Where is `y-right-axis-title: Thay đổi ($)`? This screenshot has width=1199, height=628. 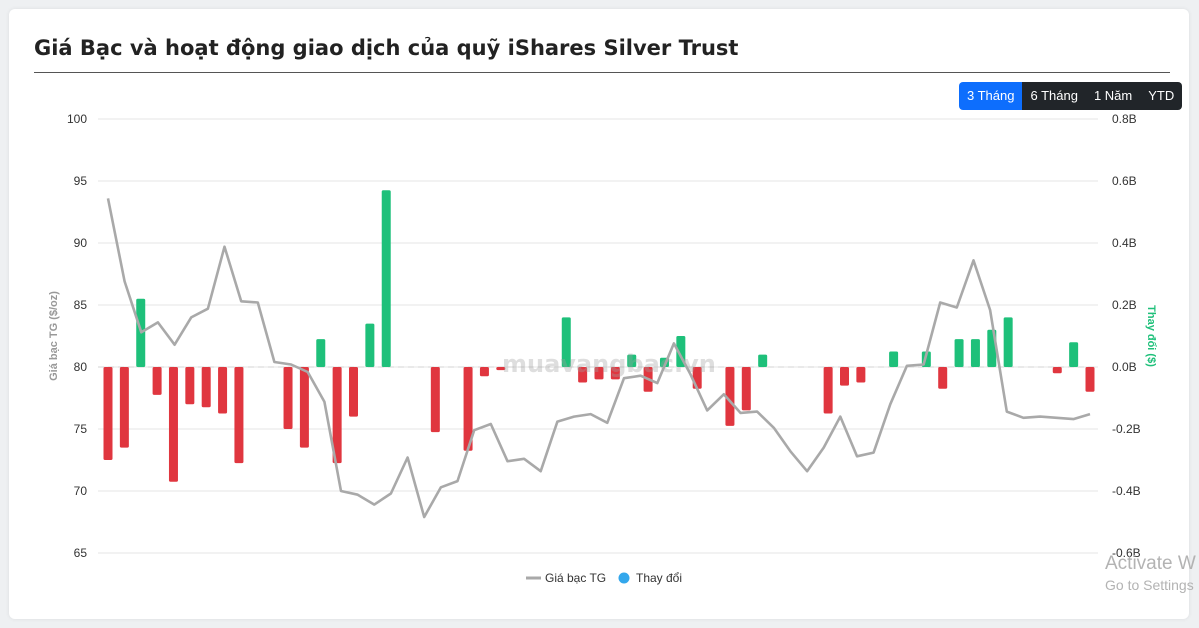
y-right-axis-title: Thay đổi ($) is located at coordinates (1151, 336).